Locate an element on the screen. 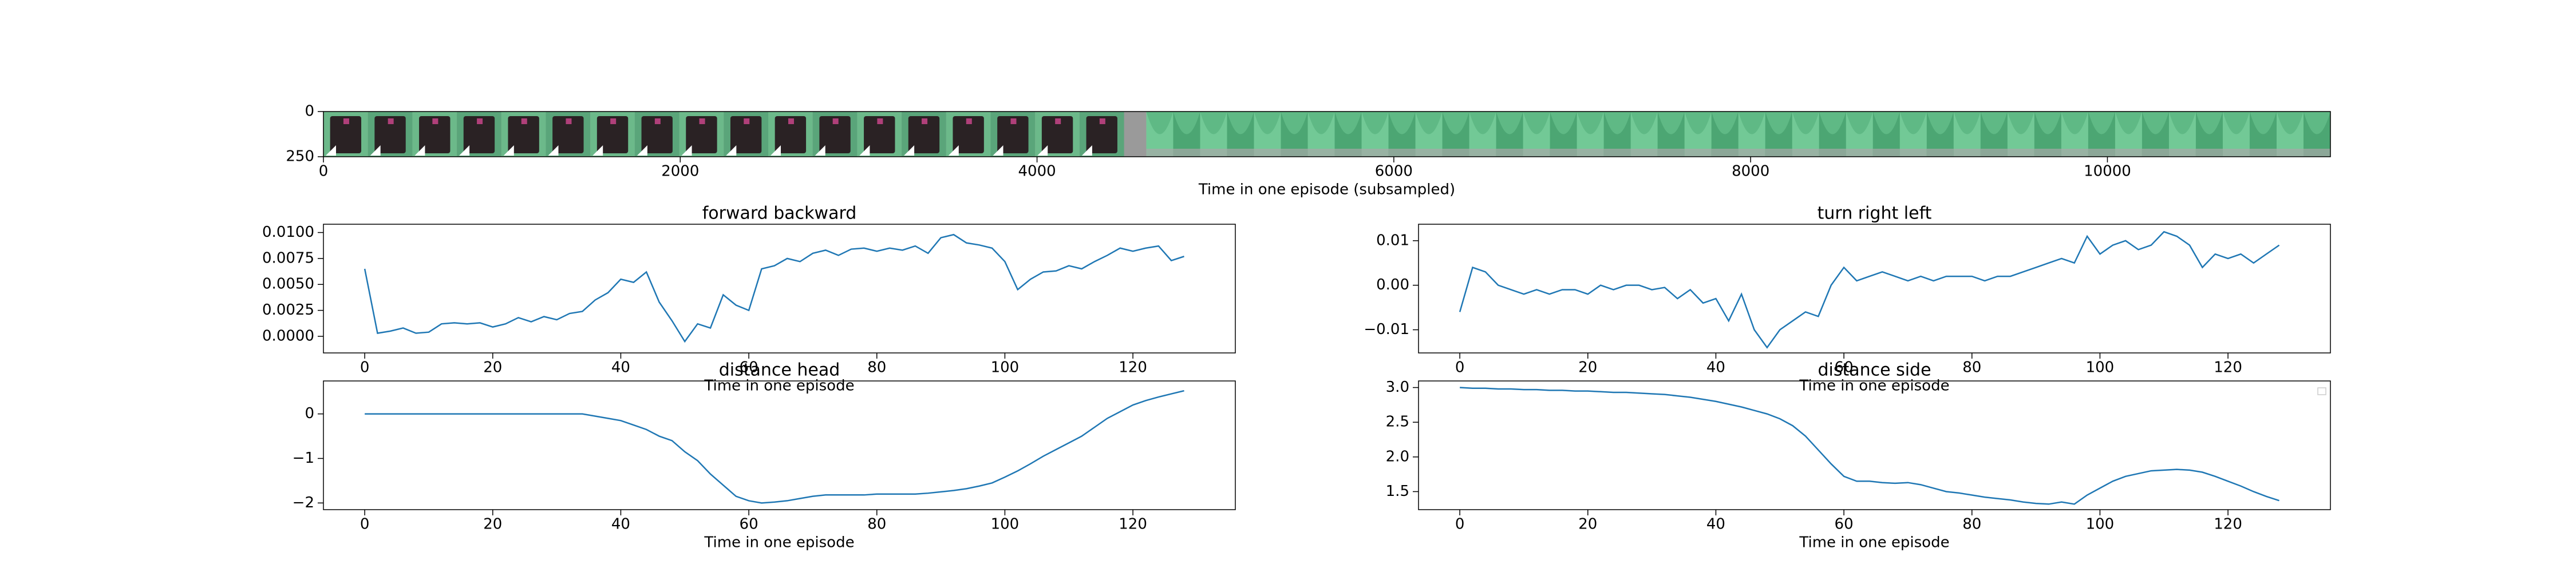  y-tick-label: 0.0075 is located at coordinates (288, 258).